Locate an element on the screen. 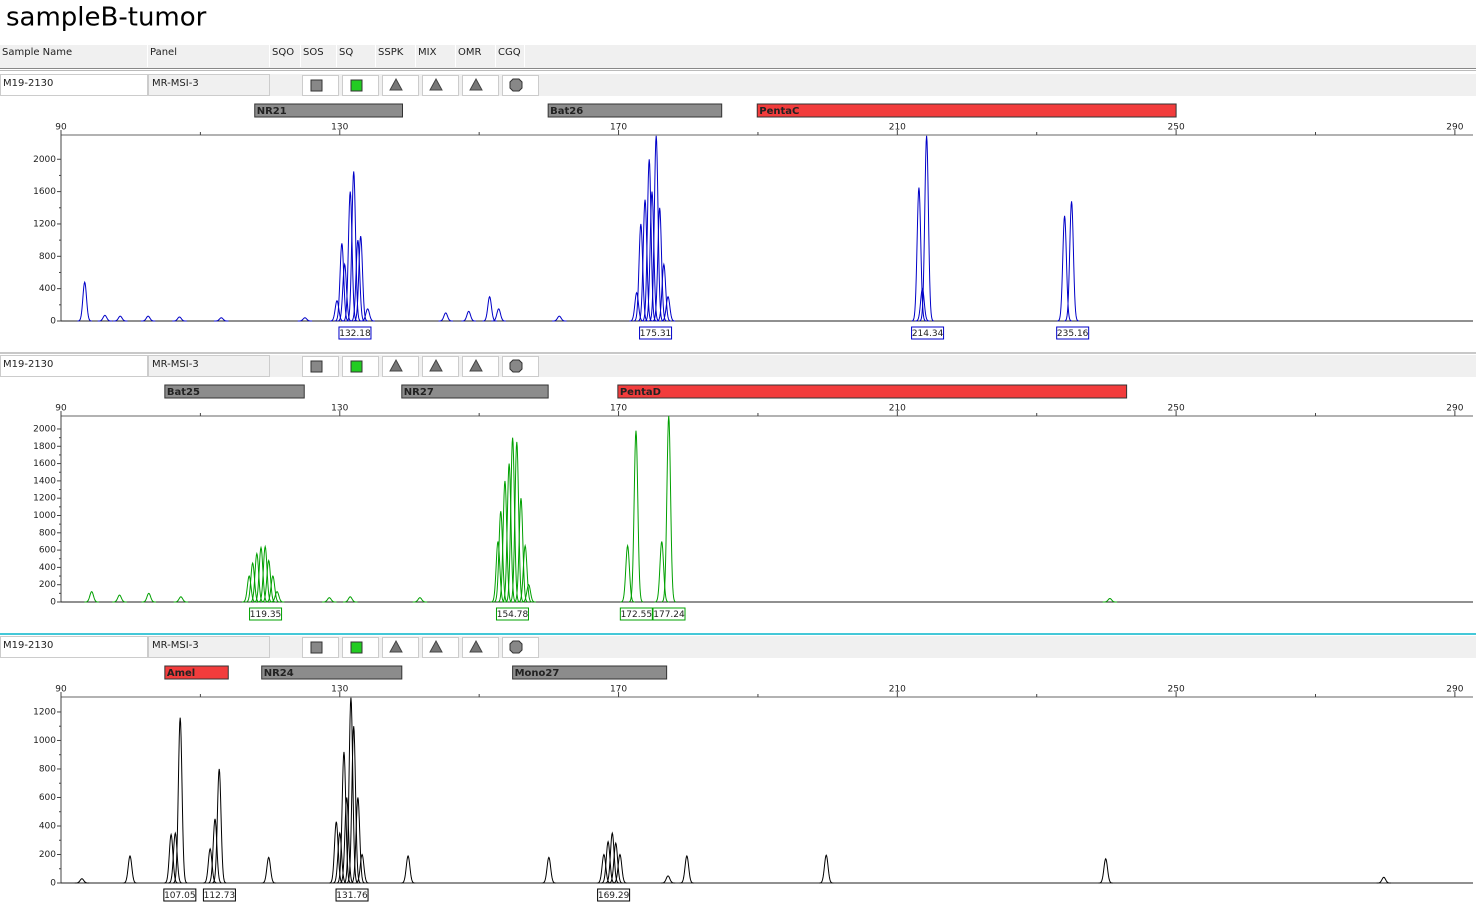 The height and width of the screenshot is (909, 1476). marker-name: NR27 is located at coordinates (419, 392).